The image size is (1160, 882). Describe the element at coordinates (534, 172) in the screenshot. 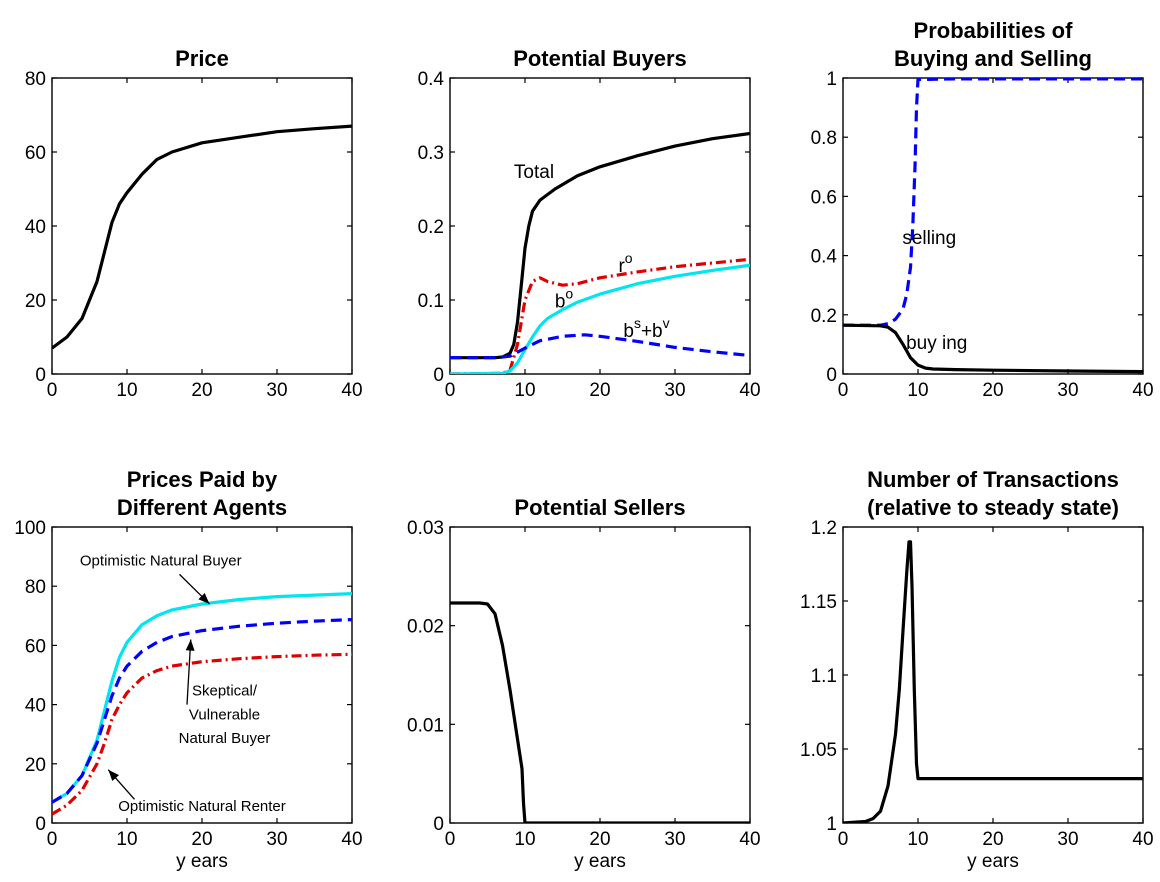

I see `annotation-label: Total` at that location.